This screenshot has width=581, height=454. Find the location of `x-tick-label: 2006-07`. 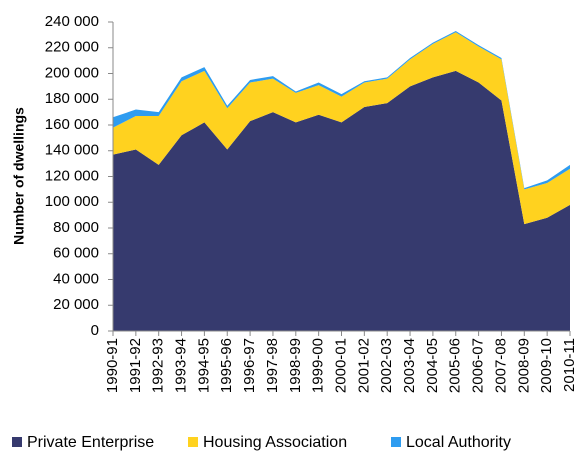

x-tick-label: 2006-07 is located at coordinates (478, 365).